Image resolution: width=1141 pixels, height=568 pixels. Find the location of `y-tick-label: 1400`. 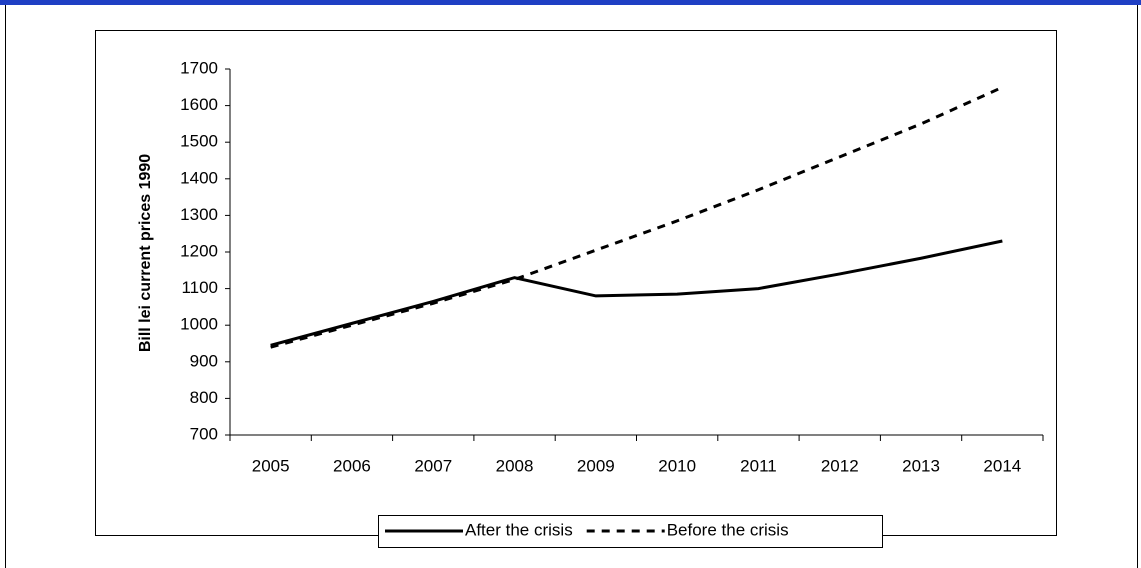

y-tick-label: 1400 is located at coordinates (199, 177).